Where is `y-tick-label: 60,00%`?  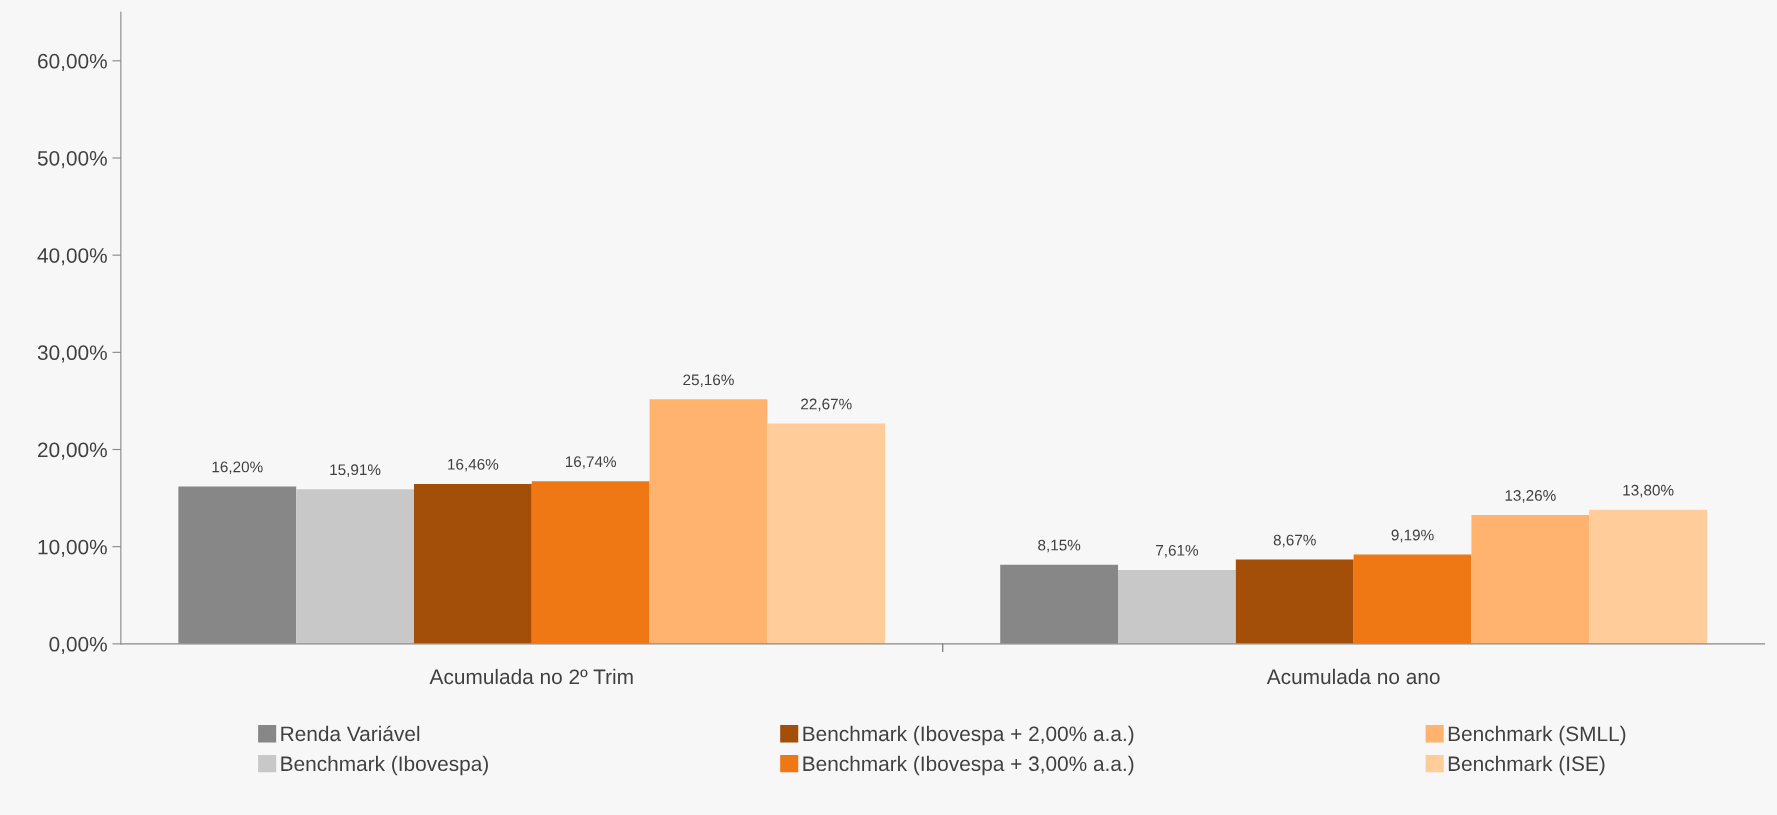
y-tick-label: 60,00% is located at coordinates (72, 62).